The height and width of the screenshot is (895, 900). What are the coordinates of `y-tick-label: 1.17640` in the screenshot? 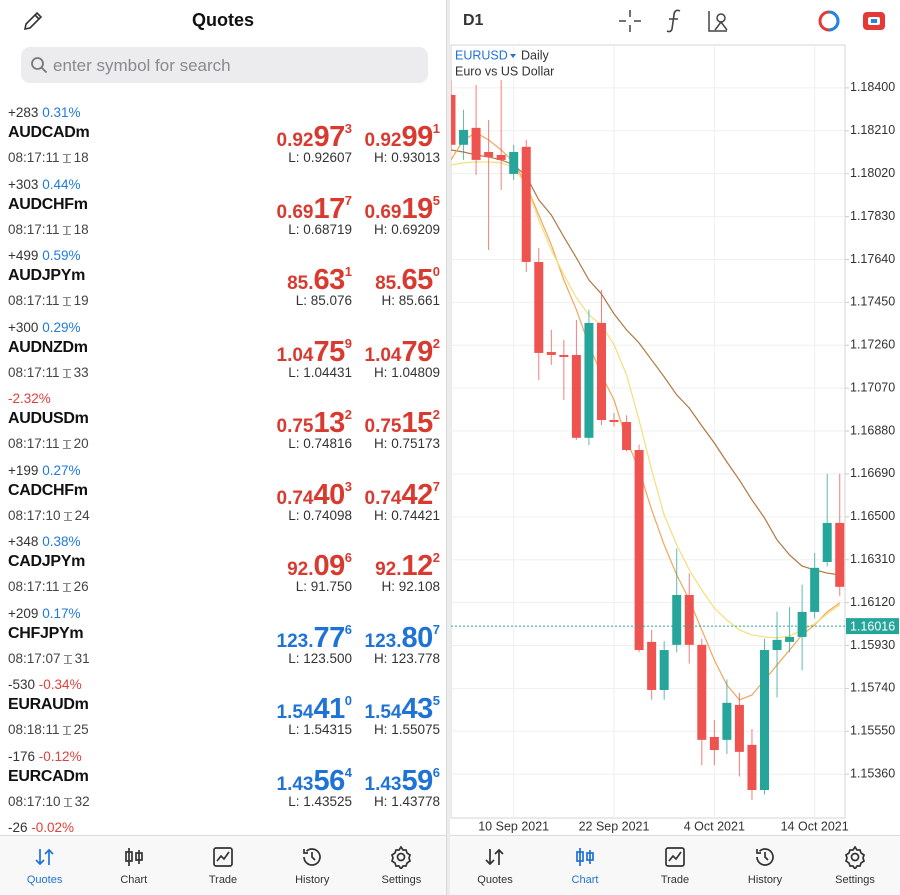 It's located at (872, 259).